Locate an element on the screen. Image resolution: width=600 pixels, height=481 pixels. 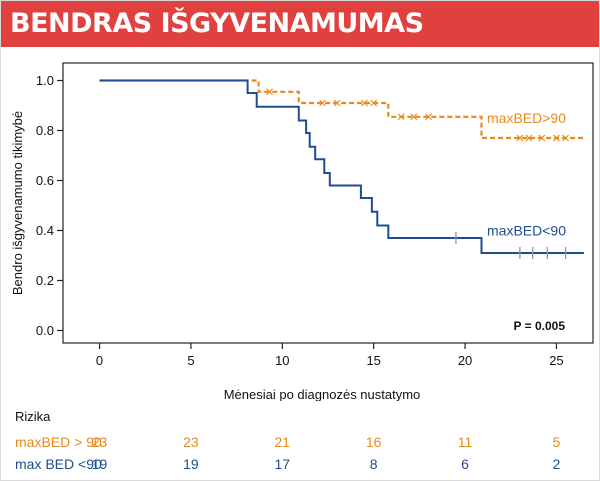
risk-count: 2 is located at coordinates (556, 464).